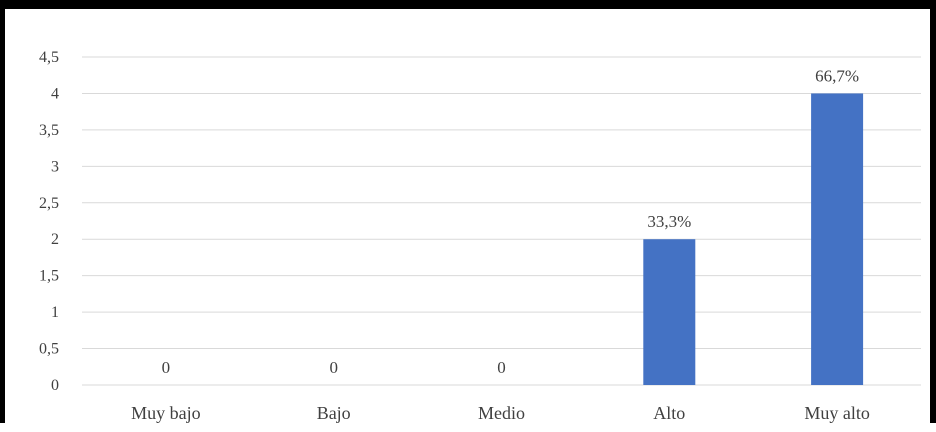 The width and height of the screenshot is (936, 432). Describe the element at coordinates (55, 93) in the screenshot. I see `y-tick-label: 4` at that location.